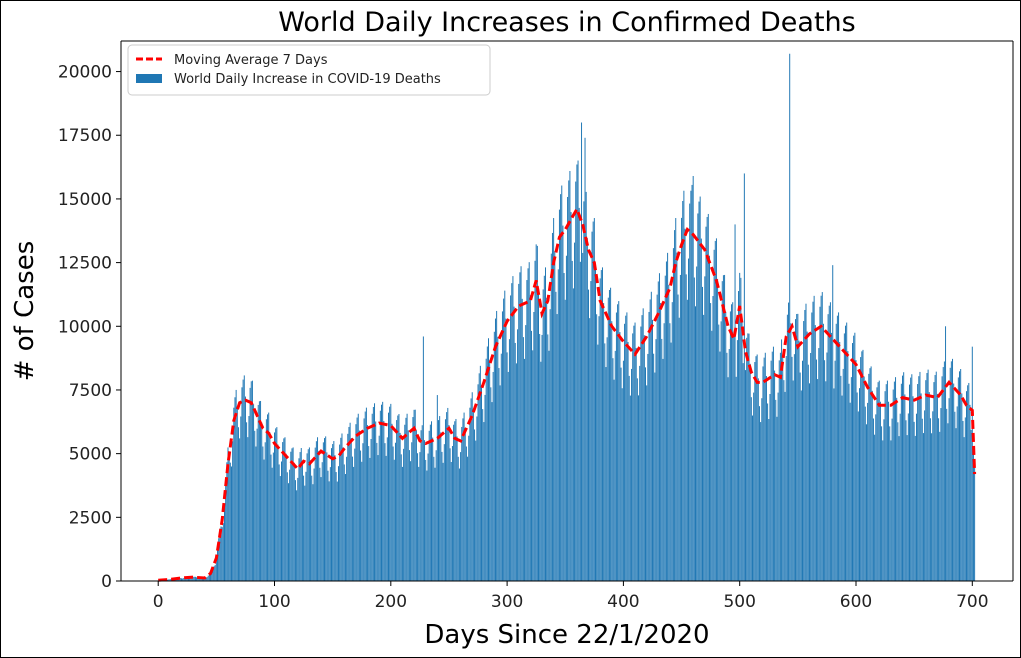 The image size is (1021, 658). What do you see at coordinates (307, 79) in the screenshot?
I see `legend-label-daily-deaths: World Daily Increase in COVID-19 Deaths` at bounding box center [307, 79].